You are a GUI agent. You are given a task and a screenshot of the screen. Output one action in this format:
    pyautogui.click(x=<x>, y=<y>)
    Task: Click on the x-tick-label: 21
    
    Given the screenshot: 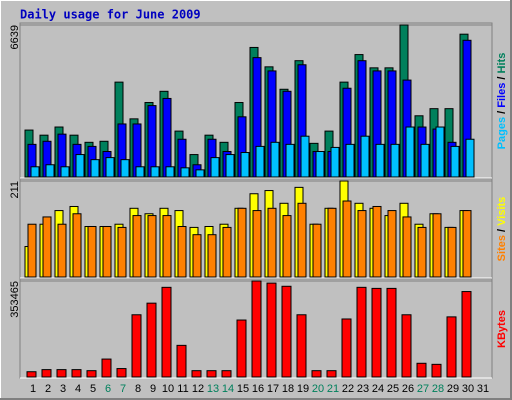 What is the action you would take?
    pyautogui.click(x=333, y=389)
    